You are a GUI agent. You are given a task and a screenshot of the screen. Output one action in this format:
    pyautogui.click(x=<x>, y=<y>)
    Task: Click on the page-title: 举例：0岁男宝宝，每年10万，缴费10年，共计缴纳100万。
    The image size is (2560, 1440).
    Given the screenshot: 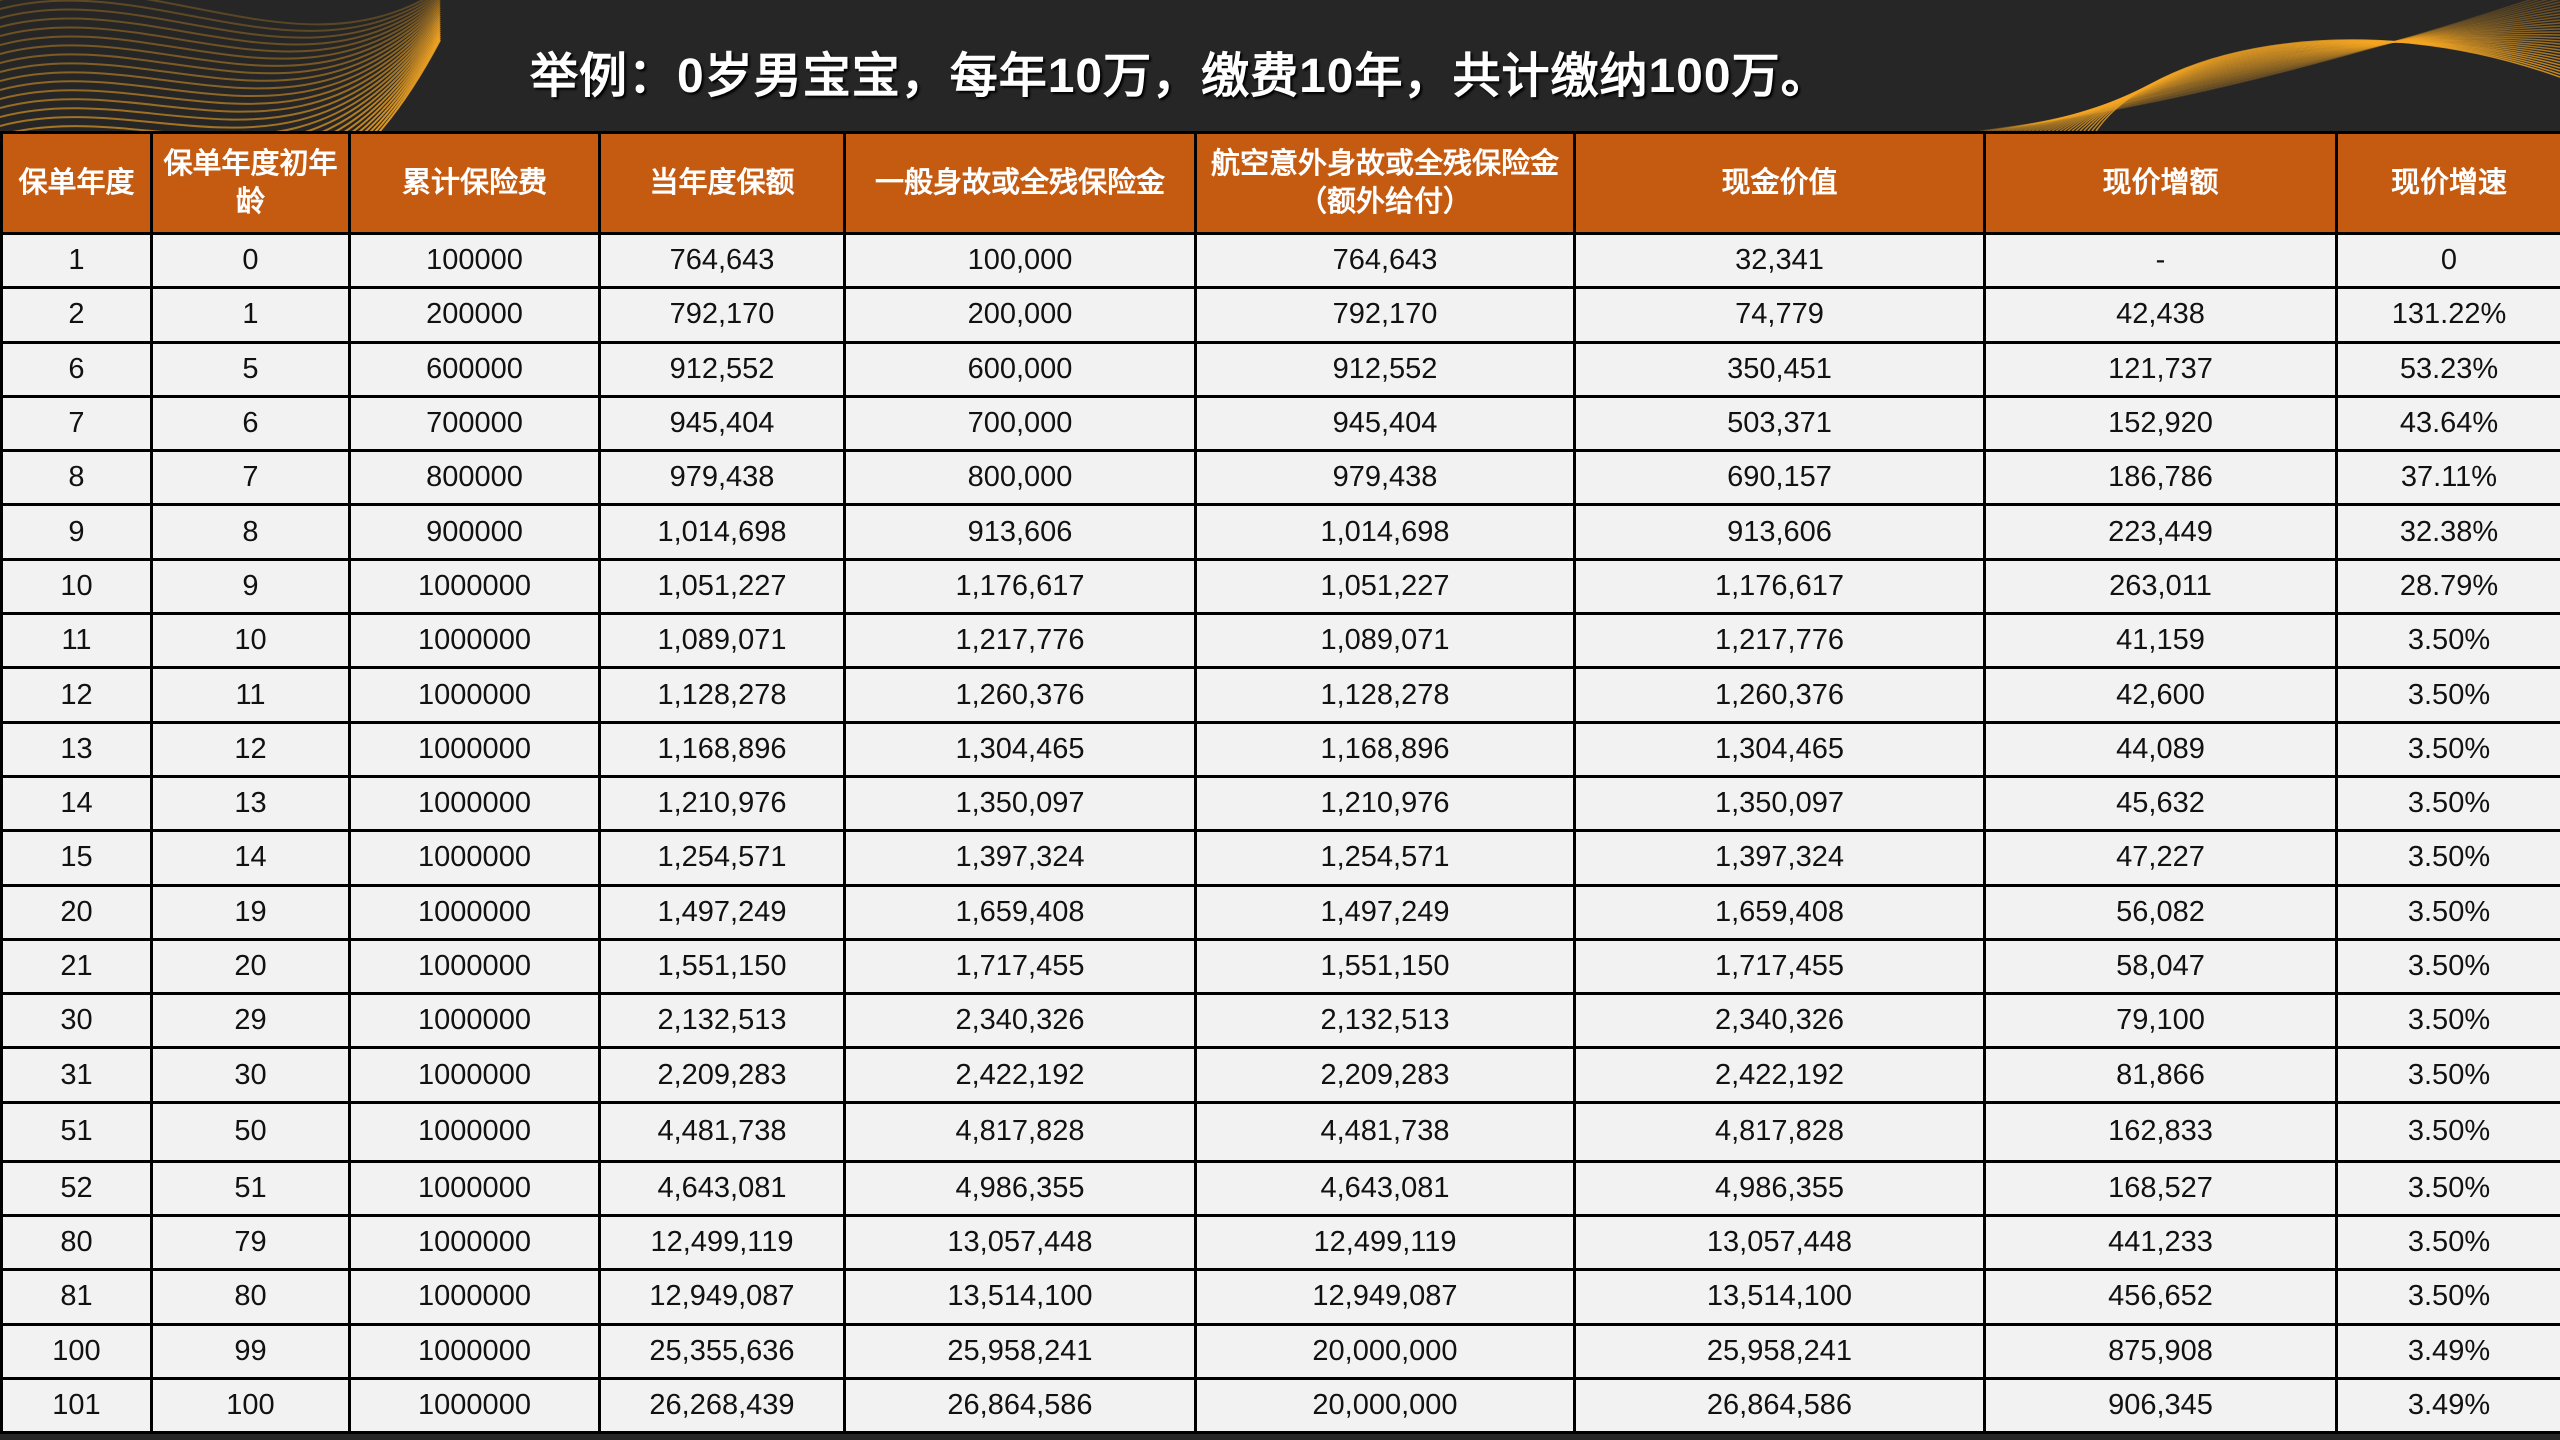 What is the action you would take?
    pyautogui.click(x=1180, y=76)
    